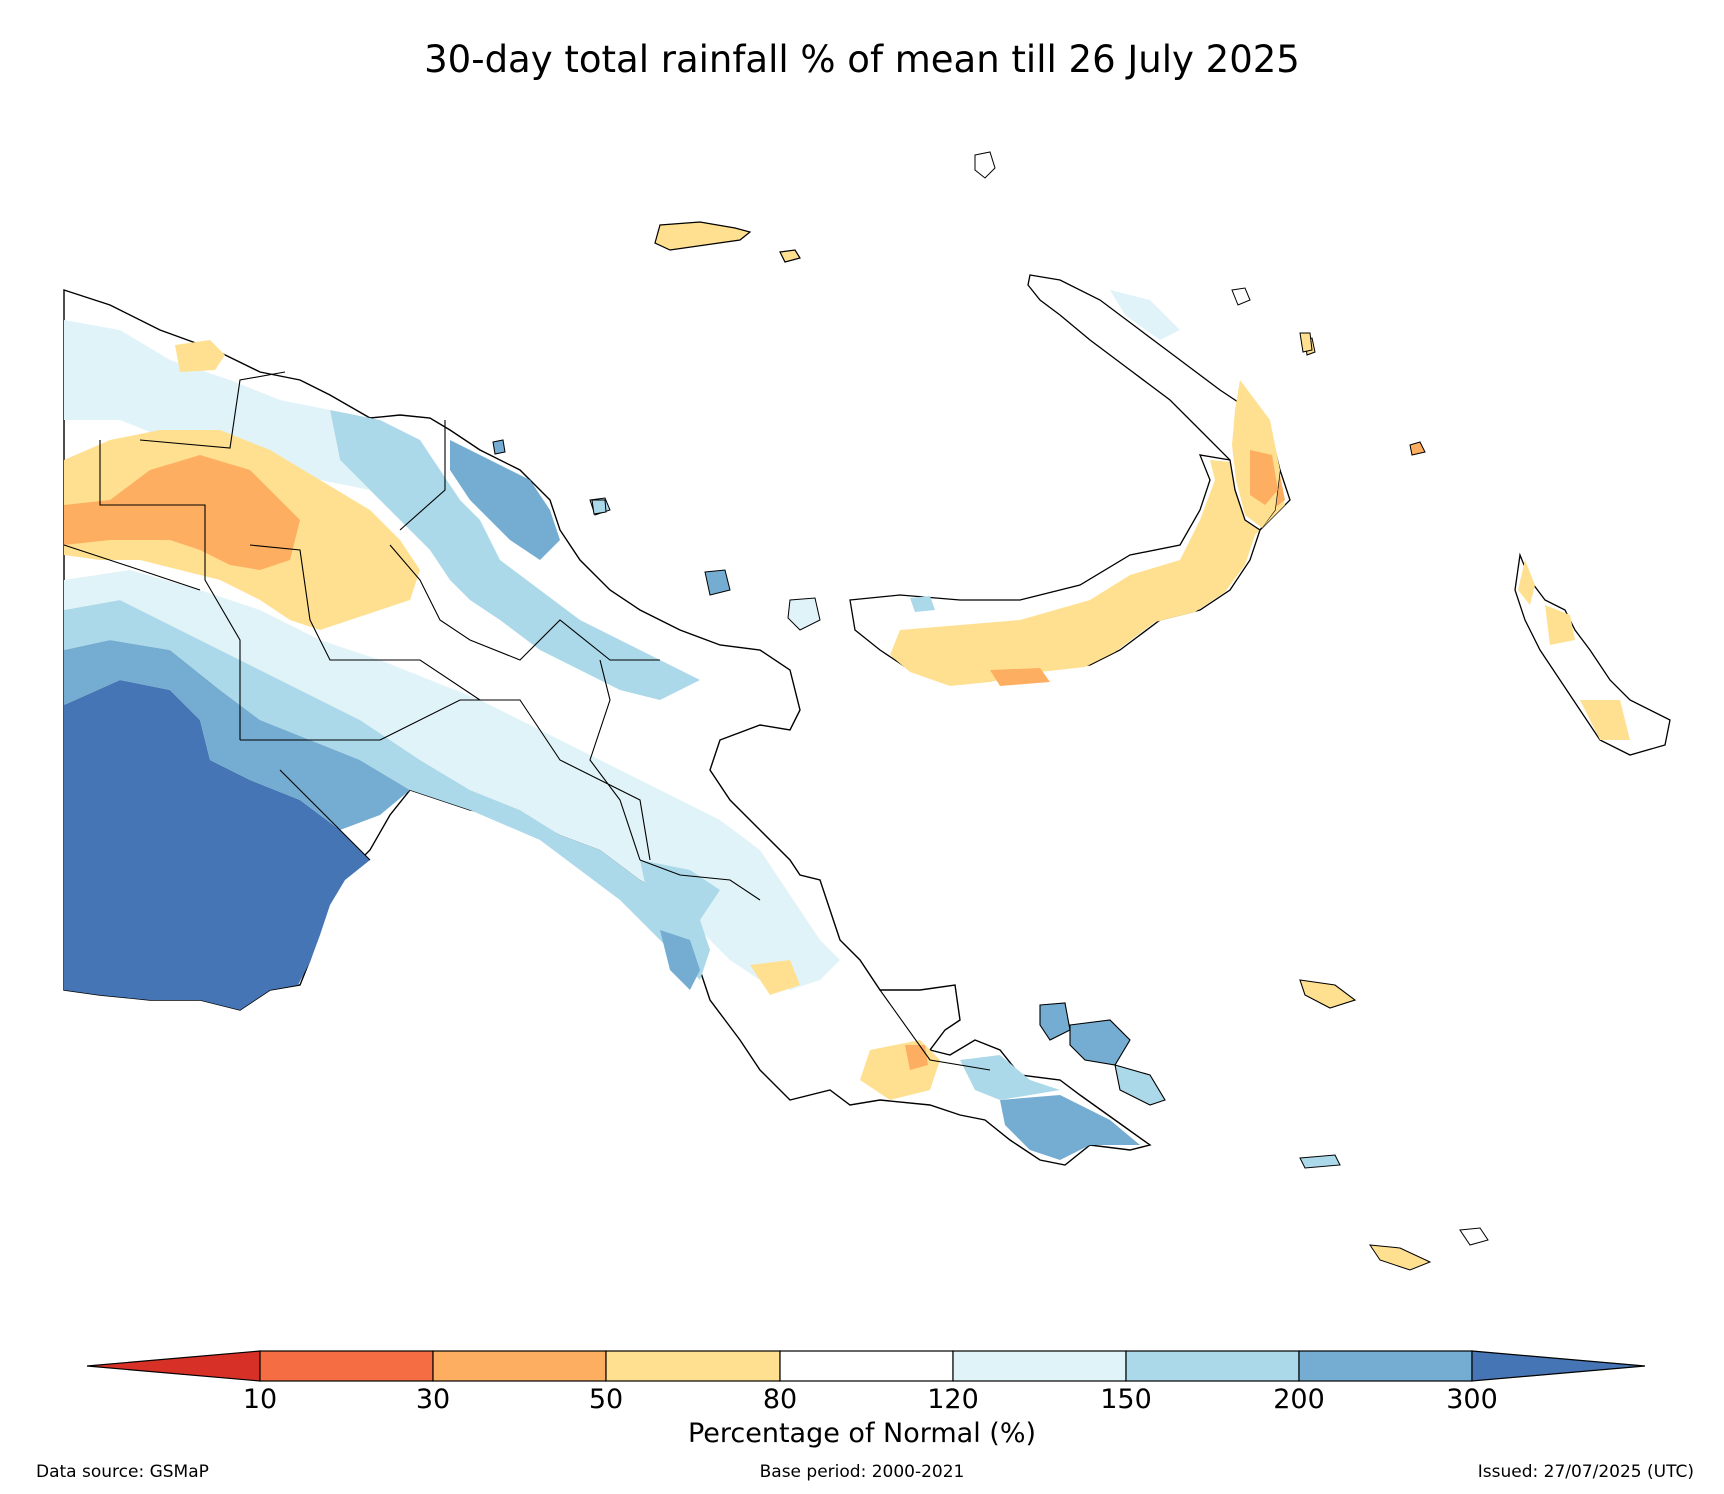  Describe the element at coordinates (790, 256) in the screenshot. I see `island-manus-east` at that location.